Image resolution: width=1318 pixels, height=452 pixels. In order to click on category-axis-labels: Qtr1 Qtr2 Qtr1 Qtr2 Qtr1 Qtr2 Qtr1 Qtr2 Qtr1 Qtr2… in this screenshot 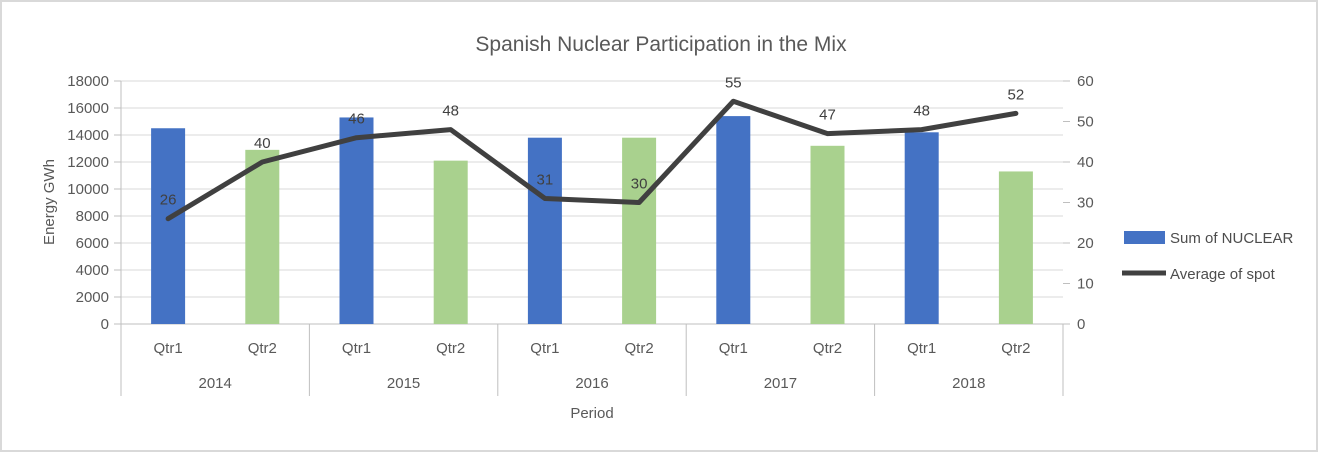, I will do `click(592, 366)`.